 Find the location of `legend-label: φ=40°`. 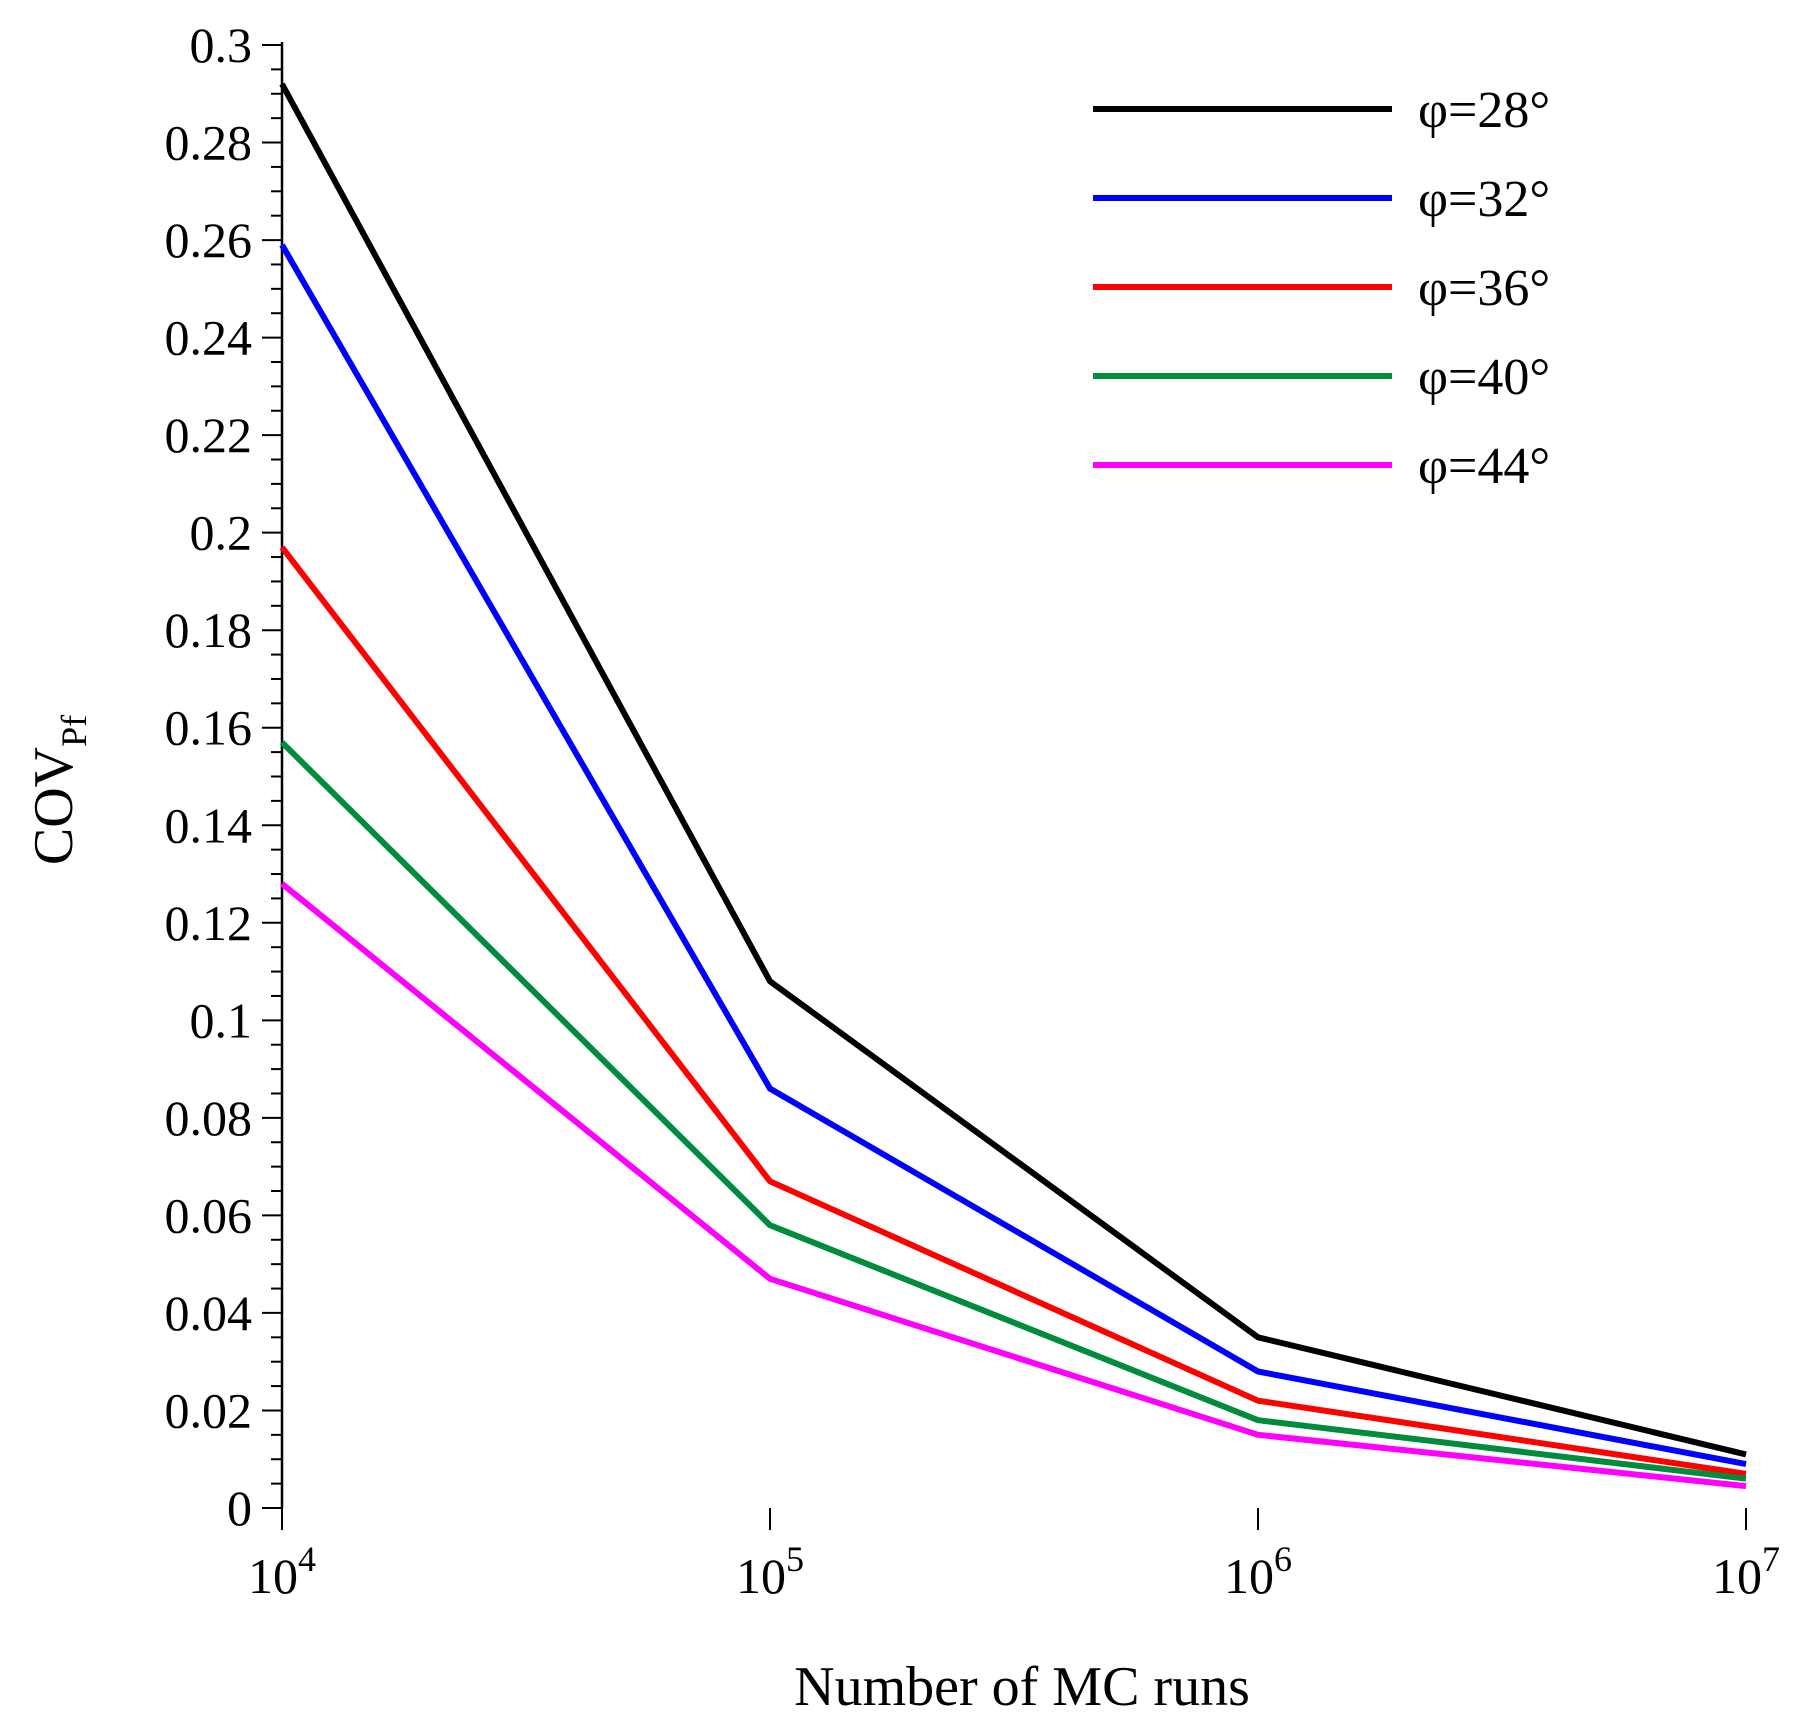

legend-label: φ=40° is located at coordinates (1484, 377).